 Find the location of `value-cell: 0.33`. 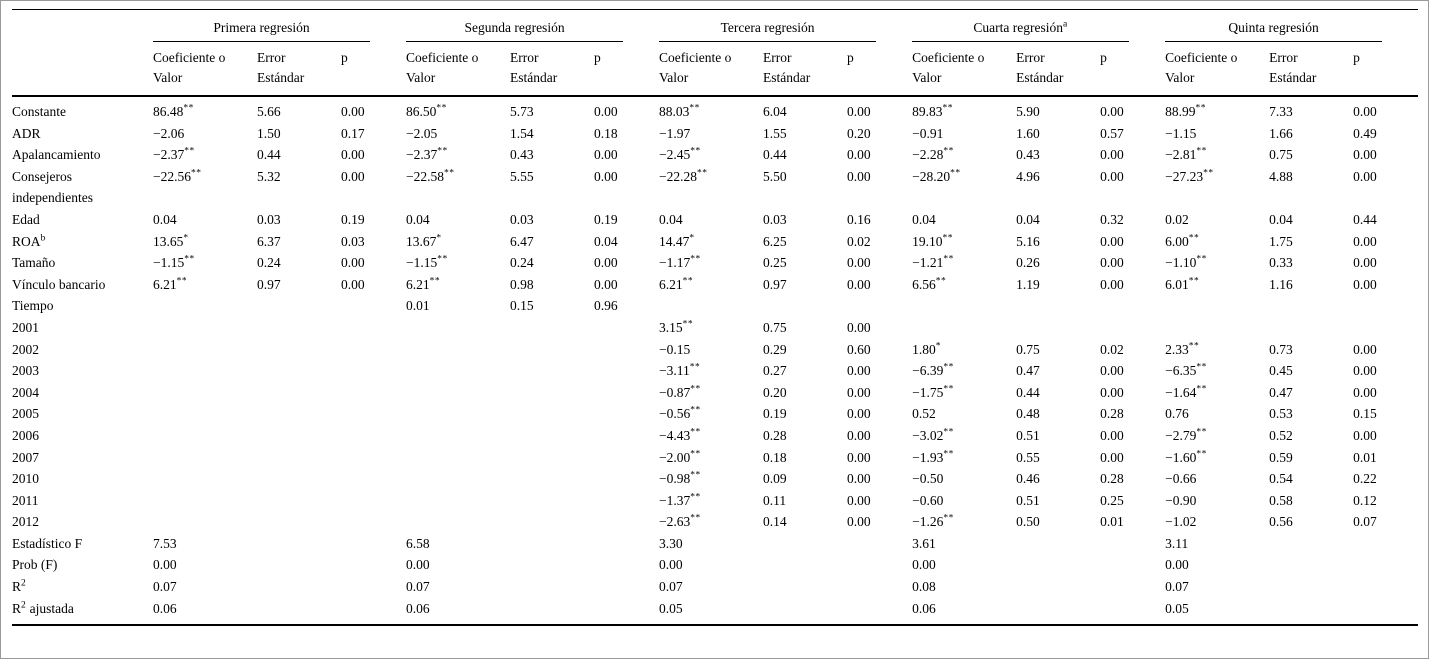

value-cell: 0.33 is located at coordinates (1281, 263).